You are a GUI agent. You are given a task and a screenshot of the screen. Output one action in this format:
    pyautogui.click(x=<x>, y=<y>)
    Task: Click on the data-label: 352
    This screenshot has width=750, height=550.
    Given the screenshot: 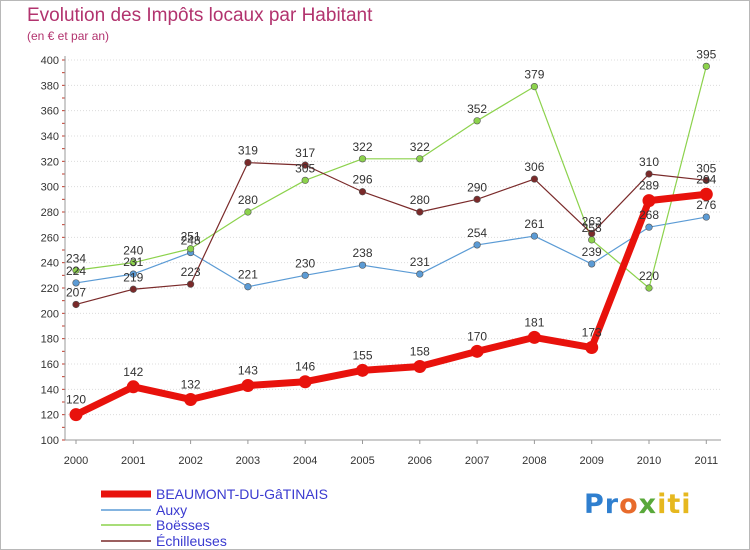 What is the action you would take?
    pyautogui.click(x=477, y=109)
    